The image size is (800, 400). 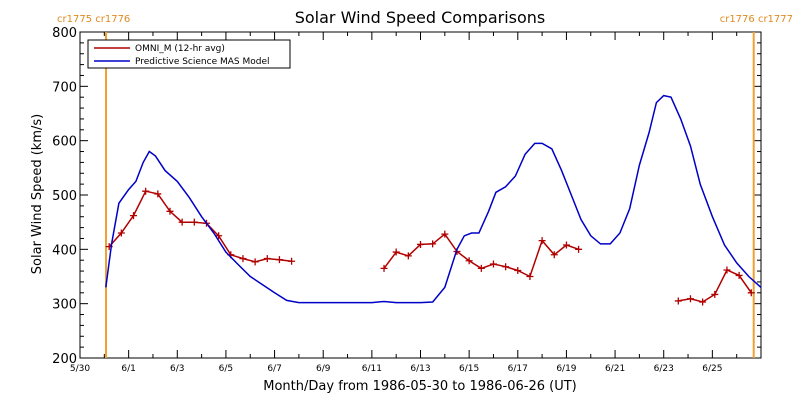 I want to click on x-tick-label: 5/30, so click(x=80, y=369).